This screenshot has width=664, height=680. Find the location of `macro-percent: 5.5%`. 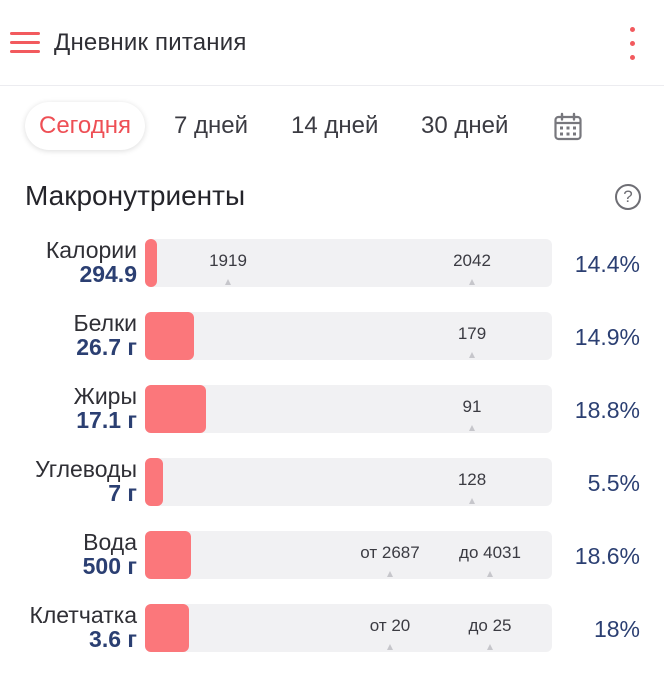

macro-percent: 5.5% is located at coordinates (613, 483).